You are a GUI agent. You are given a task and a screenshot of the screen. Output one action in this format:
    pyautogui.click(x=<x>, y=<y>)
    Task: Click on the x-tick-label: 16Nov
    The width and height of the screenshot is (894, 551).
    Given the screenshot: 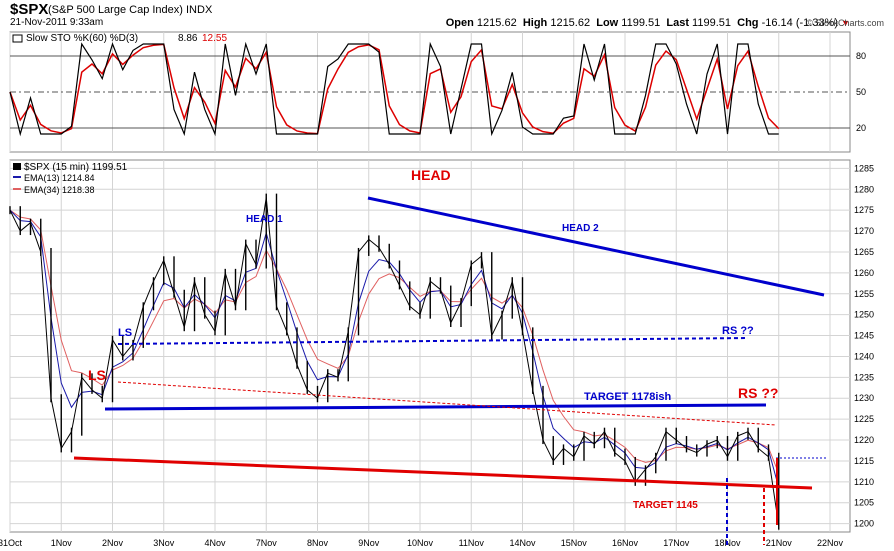 What is the action you would take?
    pyautogui.click(x=625, y=543)
    